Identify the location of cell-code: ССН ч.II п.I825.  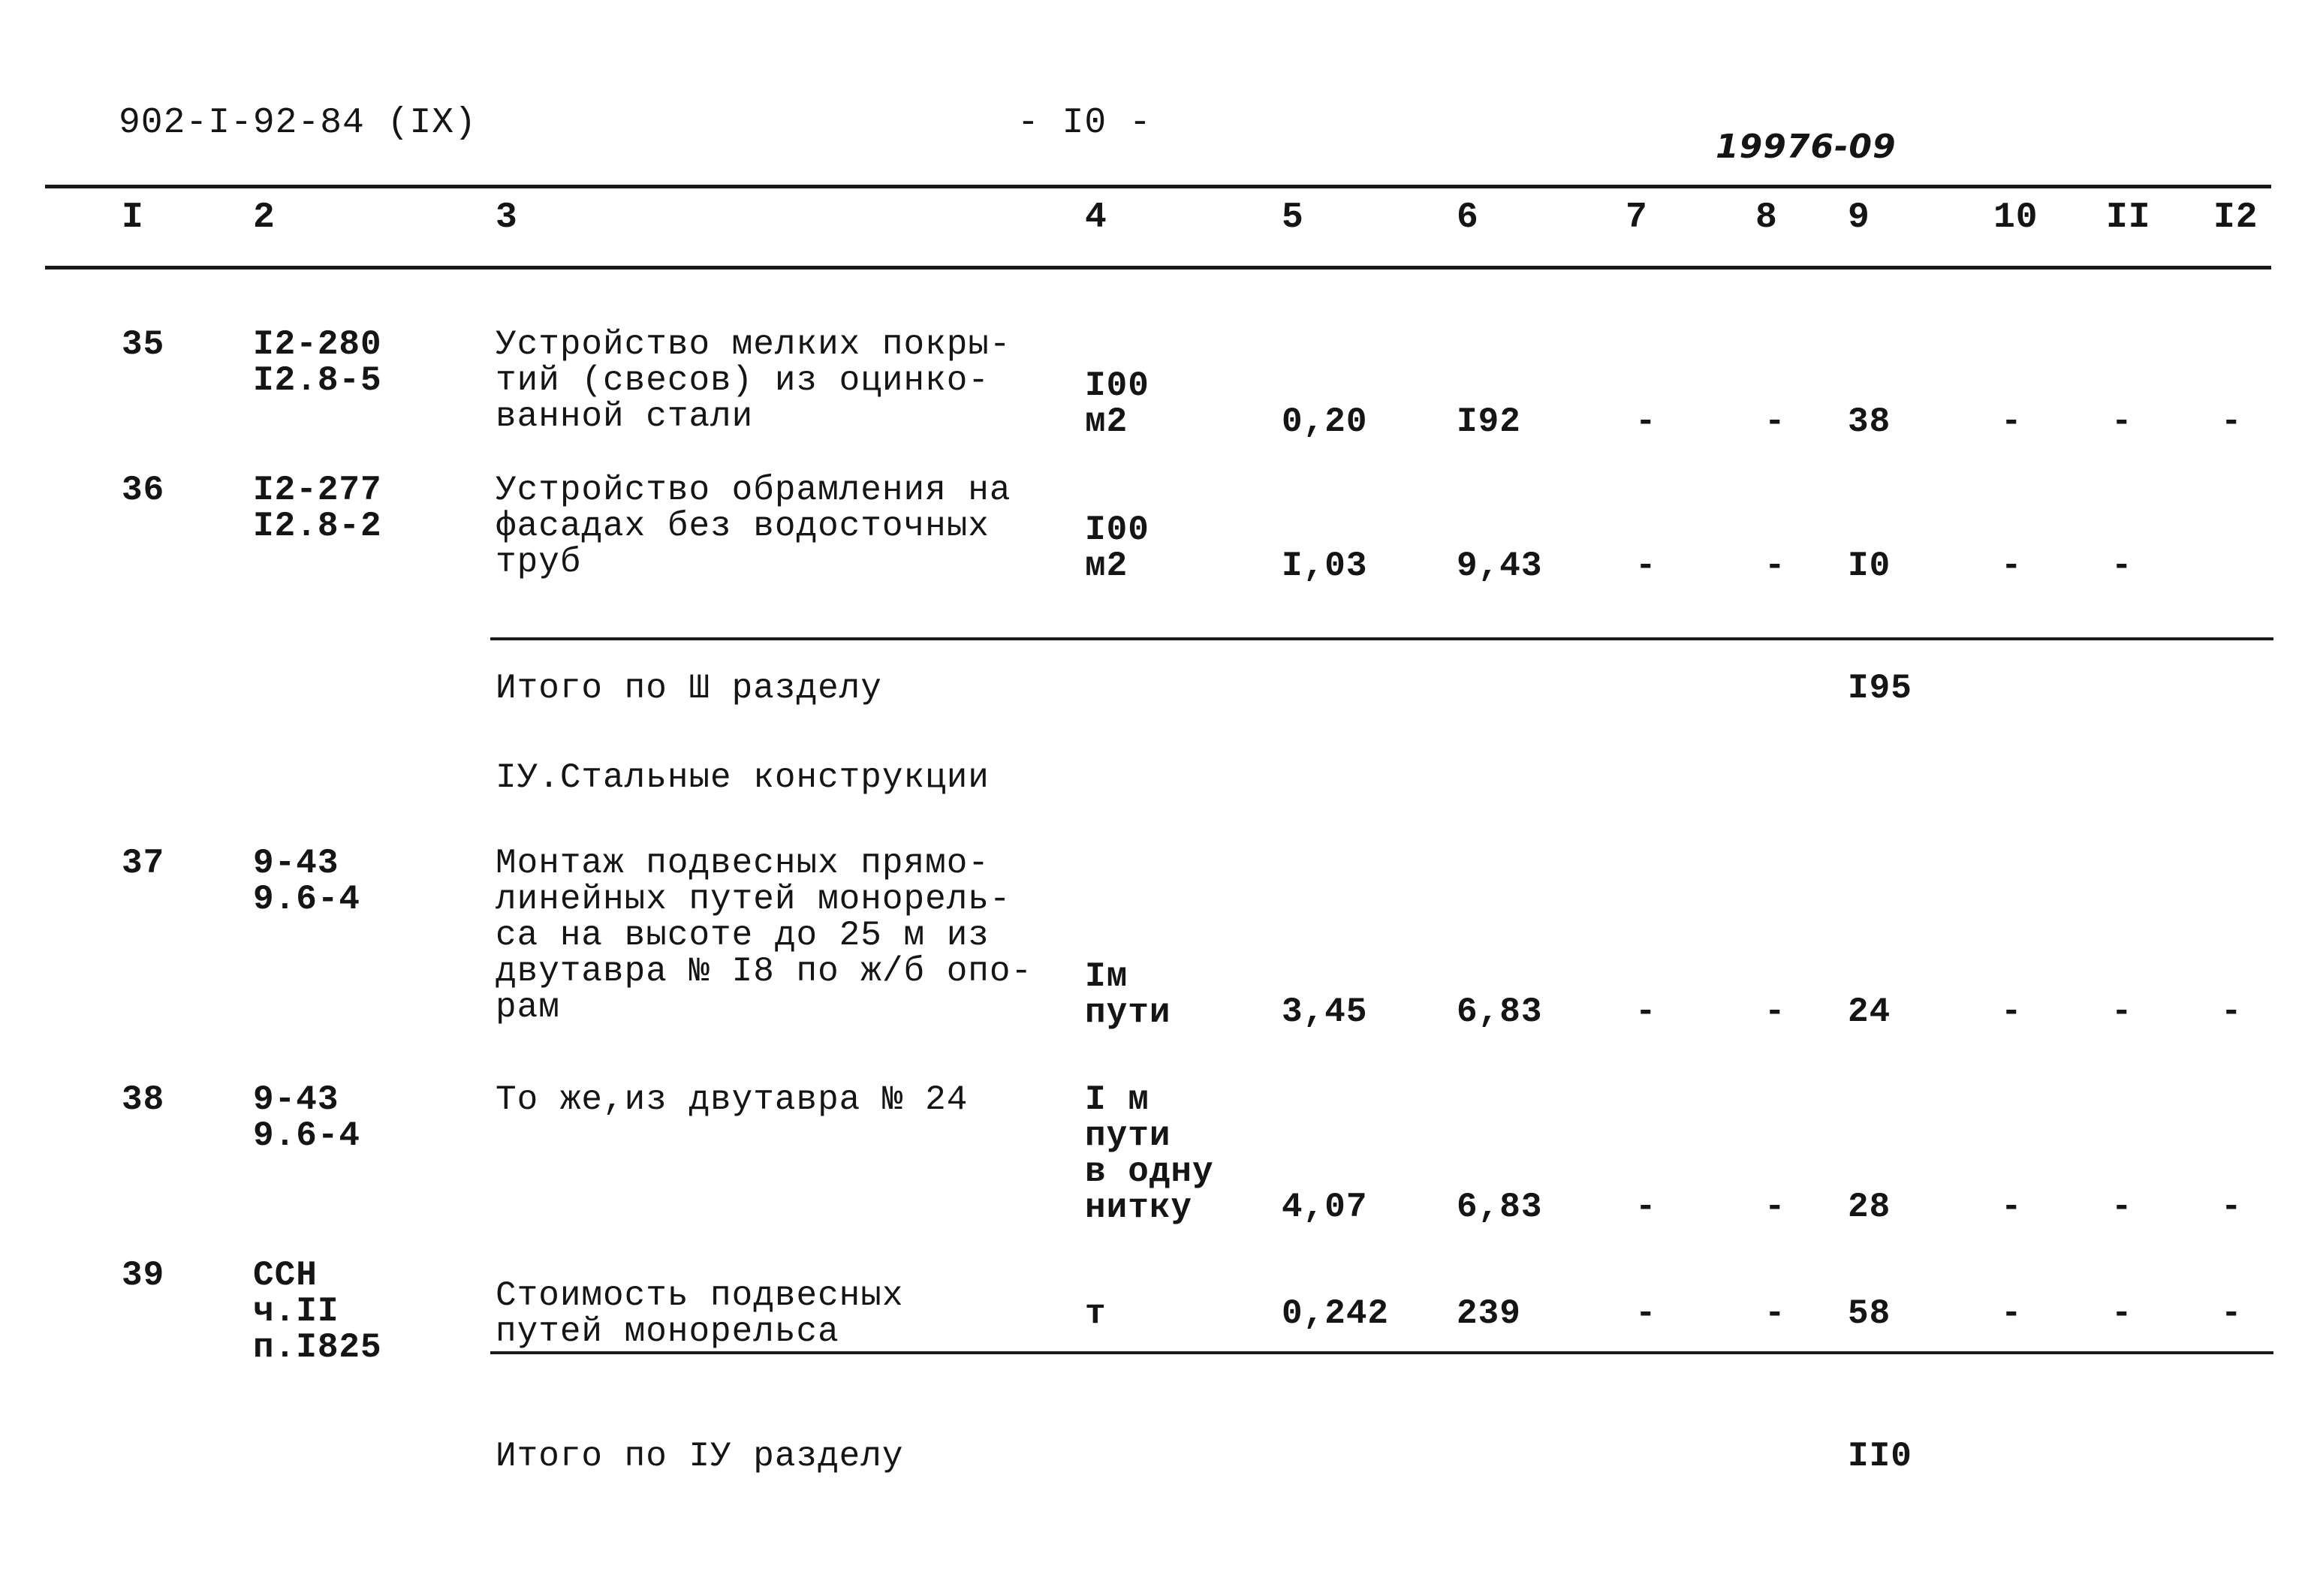
(317, 1311).